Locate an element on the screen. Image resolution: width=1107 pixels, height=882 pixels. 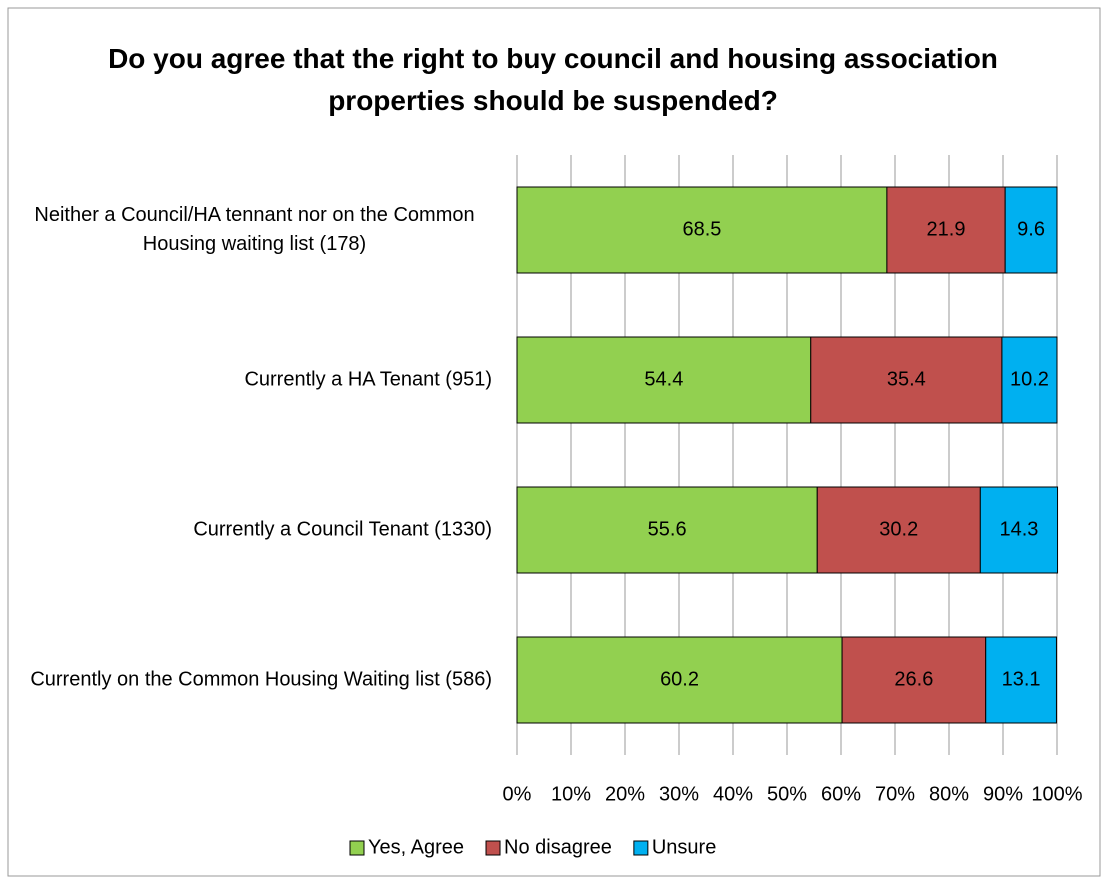
data-label: 35.4 is located at coordinates (906, 379).